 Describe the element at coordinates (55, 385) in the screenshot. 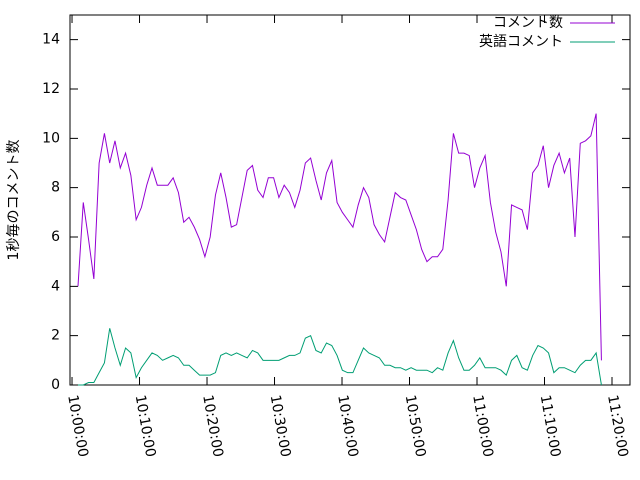

I see `y-tick-label: 0` at that location.